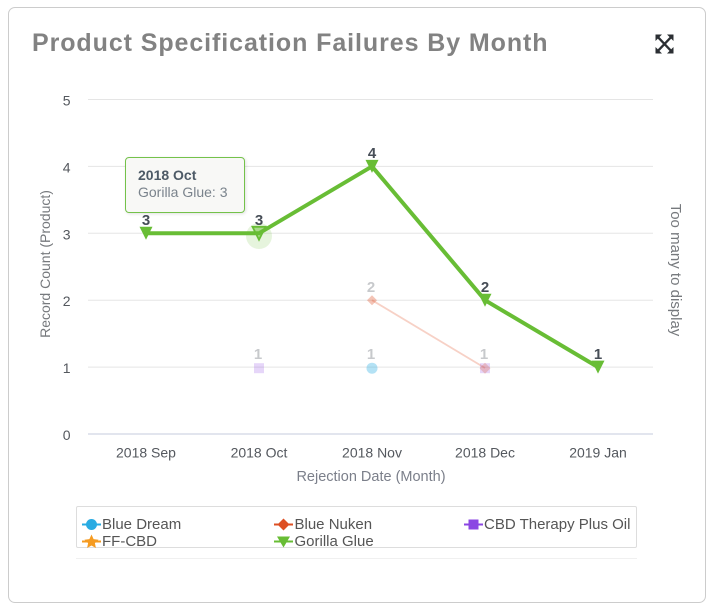 This screenshot has width=714, height=607. Describe the element at coordinates (675, 270) in the screenshot. I see `svg-text: Too many to display` at that location.